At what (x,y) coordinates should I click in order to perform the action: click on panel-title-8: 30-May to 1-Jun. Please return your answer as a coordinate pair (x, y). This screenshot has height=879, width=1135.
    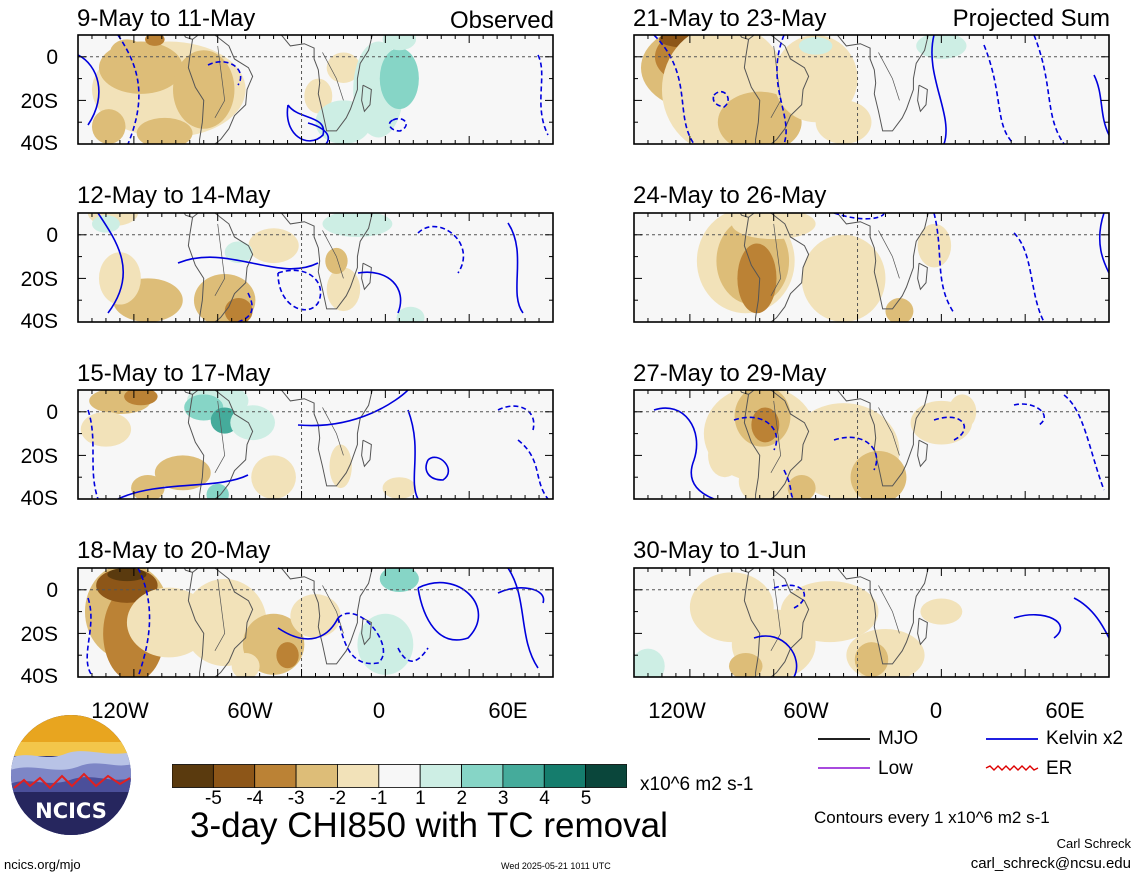
    Looking at the image, I should click on (720, 550).